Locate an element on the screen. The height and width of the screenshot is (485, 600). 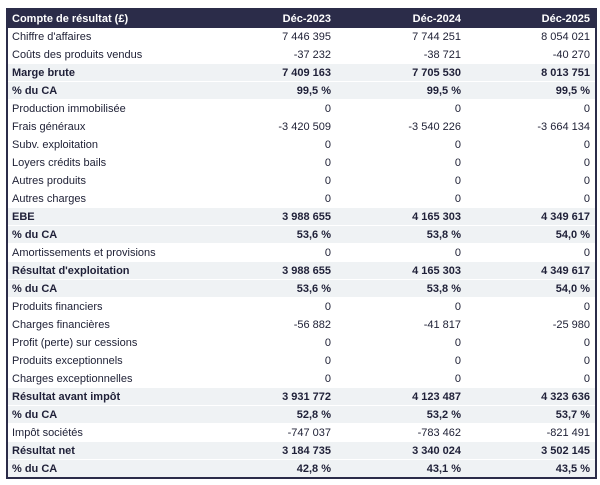
row-label: EBE is located at coordinates (106, 216).